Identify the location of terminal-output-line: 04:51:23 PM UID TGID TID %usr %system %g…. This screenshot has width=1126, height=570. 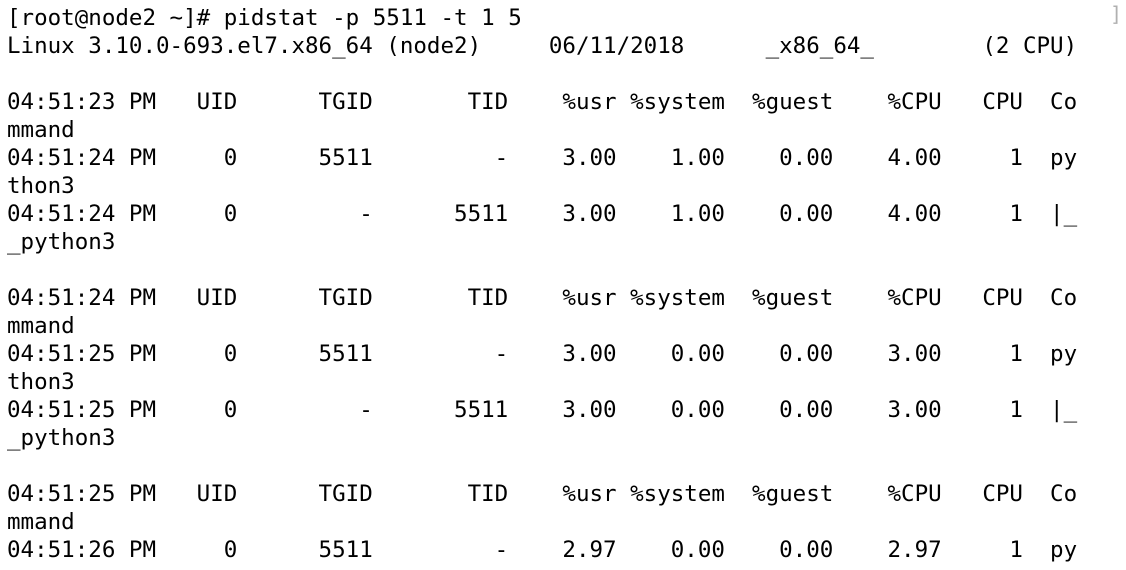
(542, 102).